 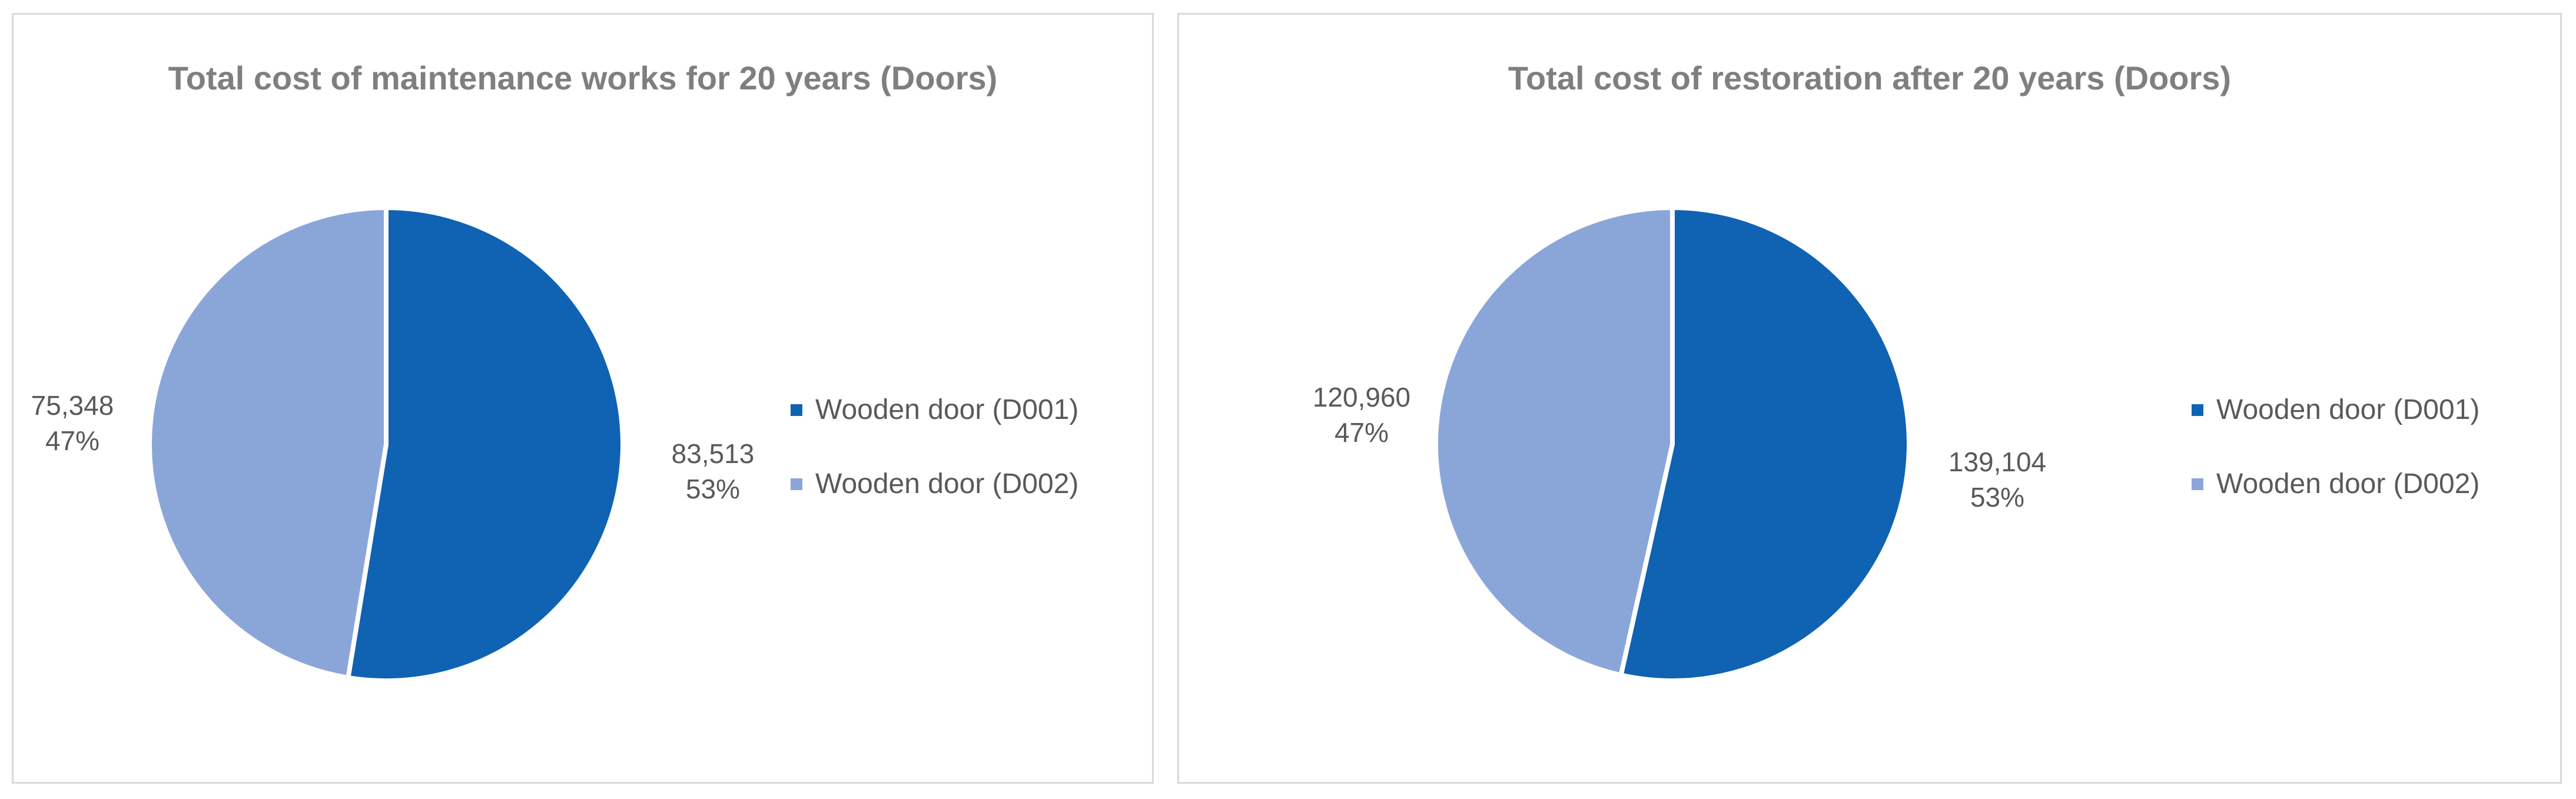 I want to click on data-label-d002: 75,348 47%, so click(x=72, y=423).